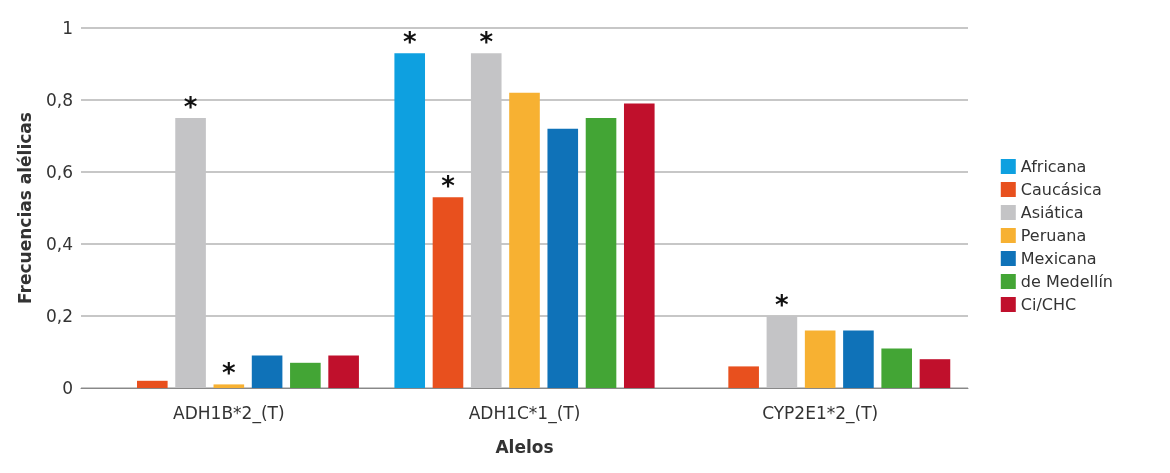 Image resolution: width=1170 pixels, height=473 pixels. Describe the element at coordinates (229, 413) in the screenshot. I see `x-tick-label: ADH1B*2_(T)` at that location.